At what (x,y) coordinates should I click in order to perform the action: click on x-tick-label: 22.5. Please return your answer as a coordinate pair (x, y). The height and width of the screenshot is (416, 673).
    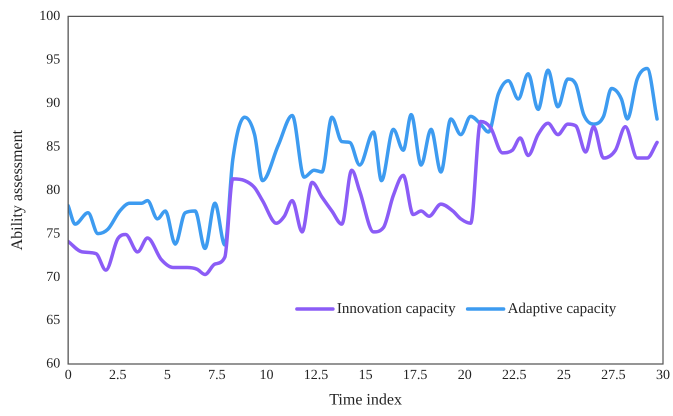
    Looking at the image, I should click on (514, 376).